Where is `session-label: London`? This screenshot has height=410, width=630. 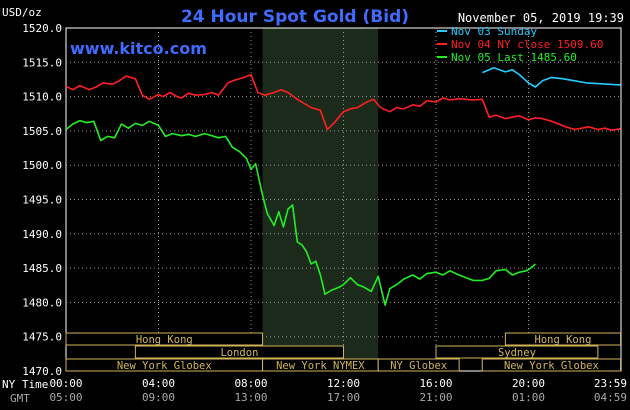 session-label: London is located at coordinates (239, 353).